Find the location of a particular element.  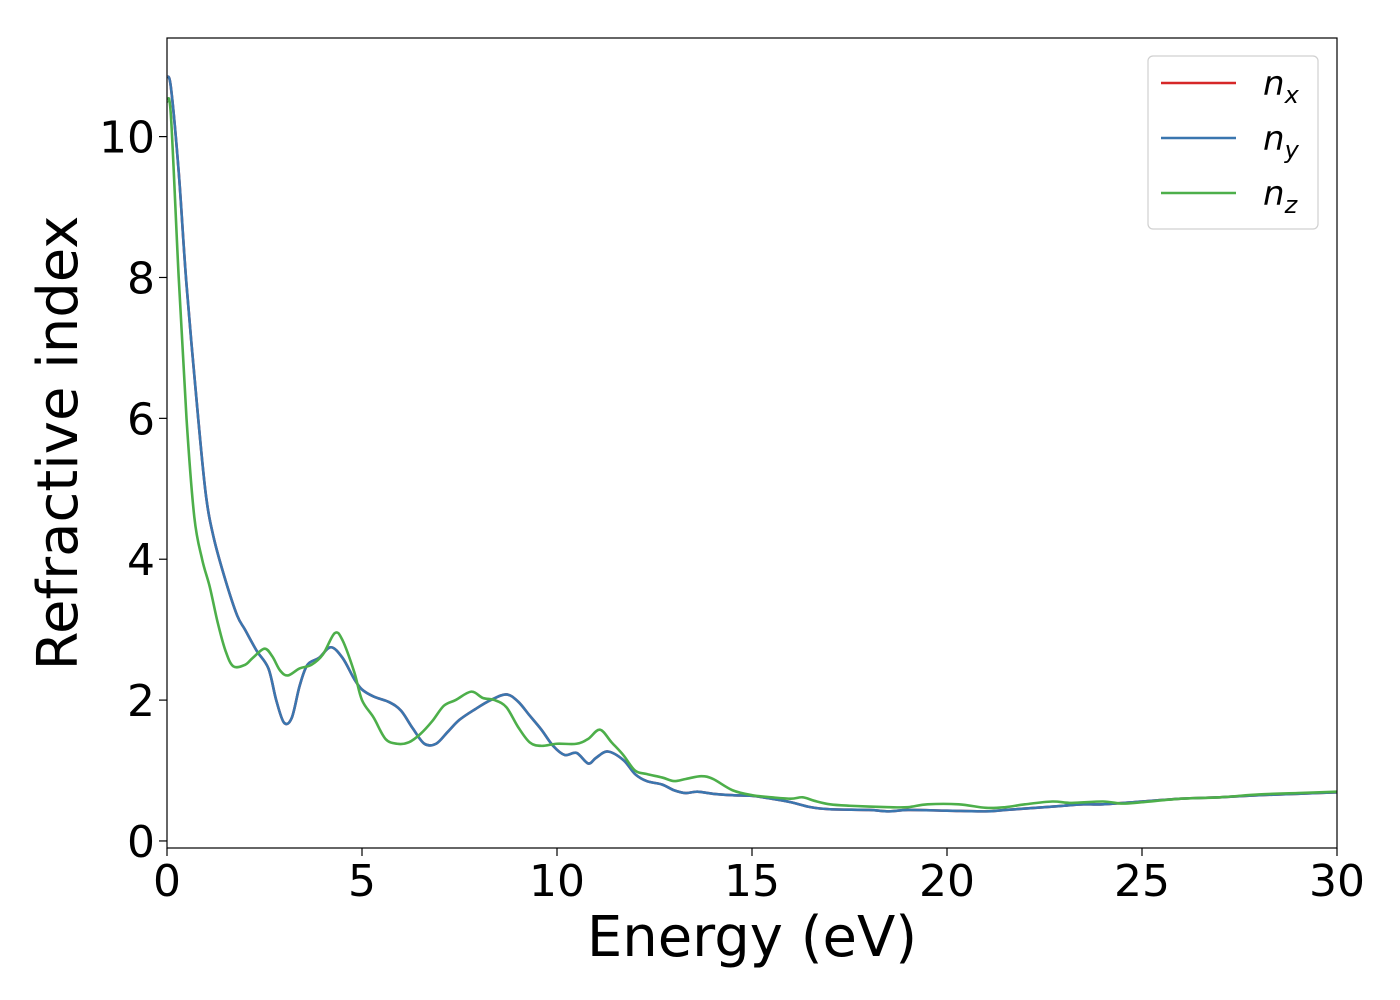

legend-label-x: nx is located at coordinates (1281, 86).